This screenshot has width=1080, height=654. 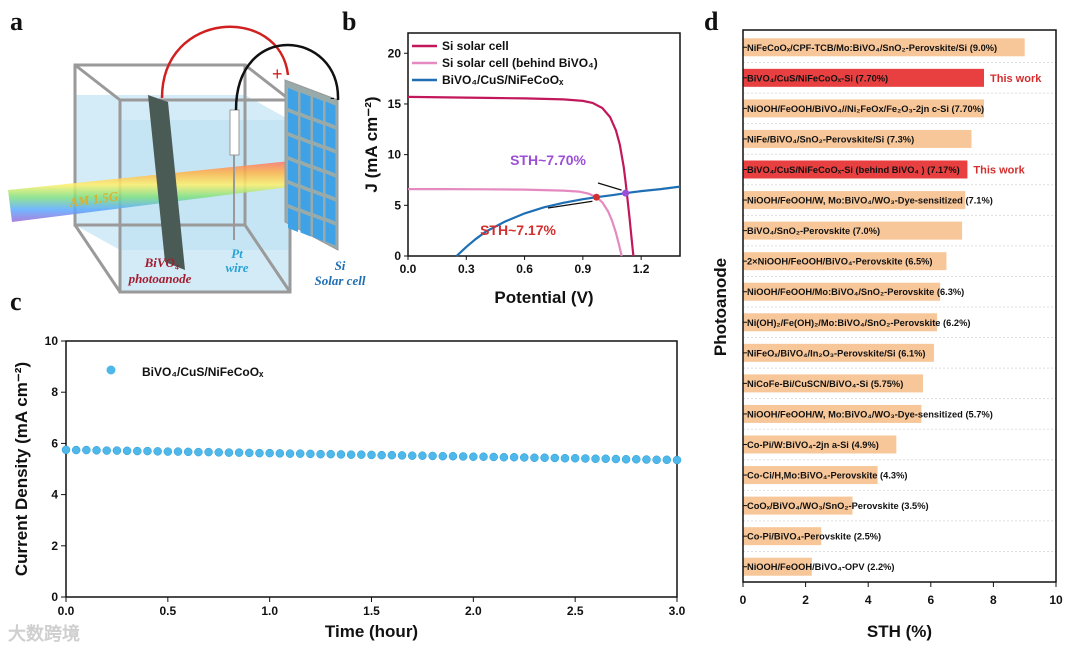 I want to click on bar-label: NiCoFe-Bi/CuSCN/BiVO₄-Si (5.75%), so click(x=825, y=384).